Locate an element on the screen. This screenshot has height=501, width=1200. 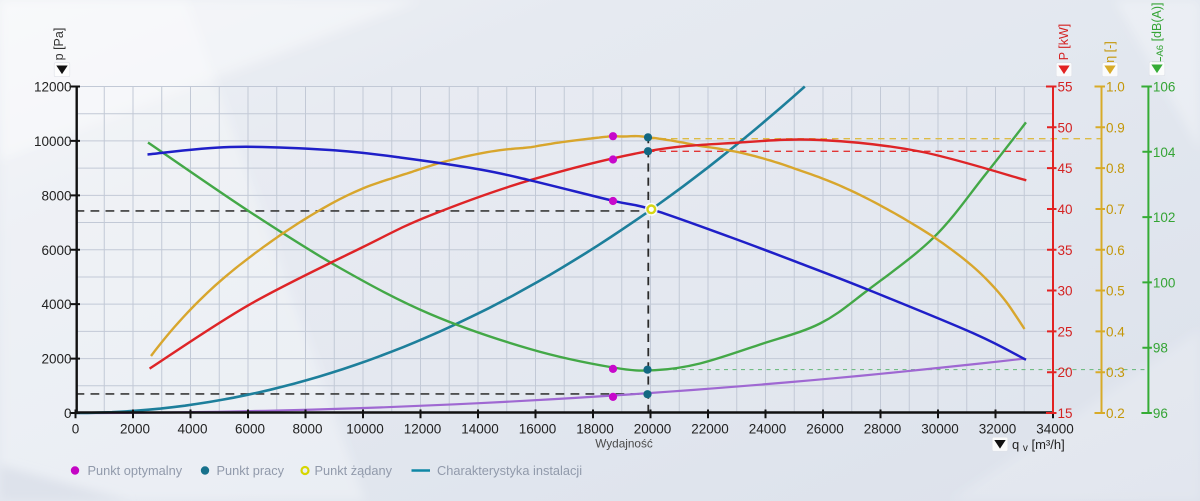
svg-text: 1.0 is located at coordinates (1115, 87).